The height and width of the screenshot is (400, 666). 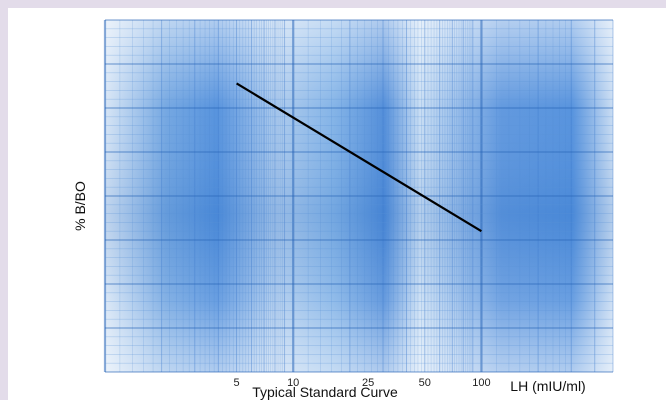 I want to click on x-tick-label: 5, so click(x=237, y=383).